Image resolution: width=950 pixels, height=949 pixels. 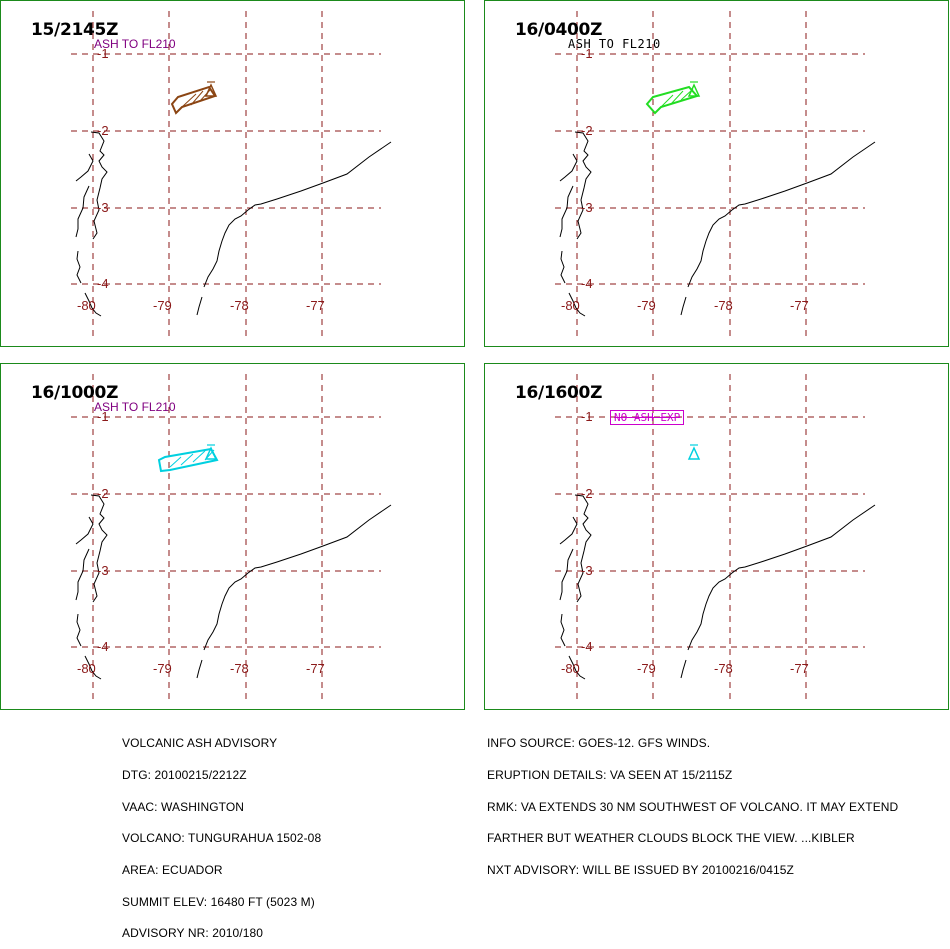 What do you see at coordinates (559, 30) in the screenshot?
I see `forecast-time: 16/0400Z` at bounding box center [559, 30].